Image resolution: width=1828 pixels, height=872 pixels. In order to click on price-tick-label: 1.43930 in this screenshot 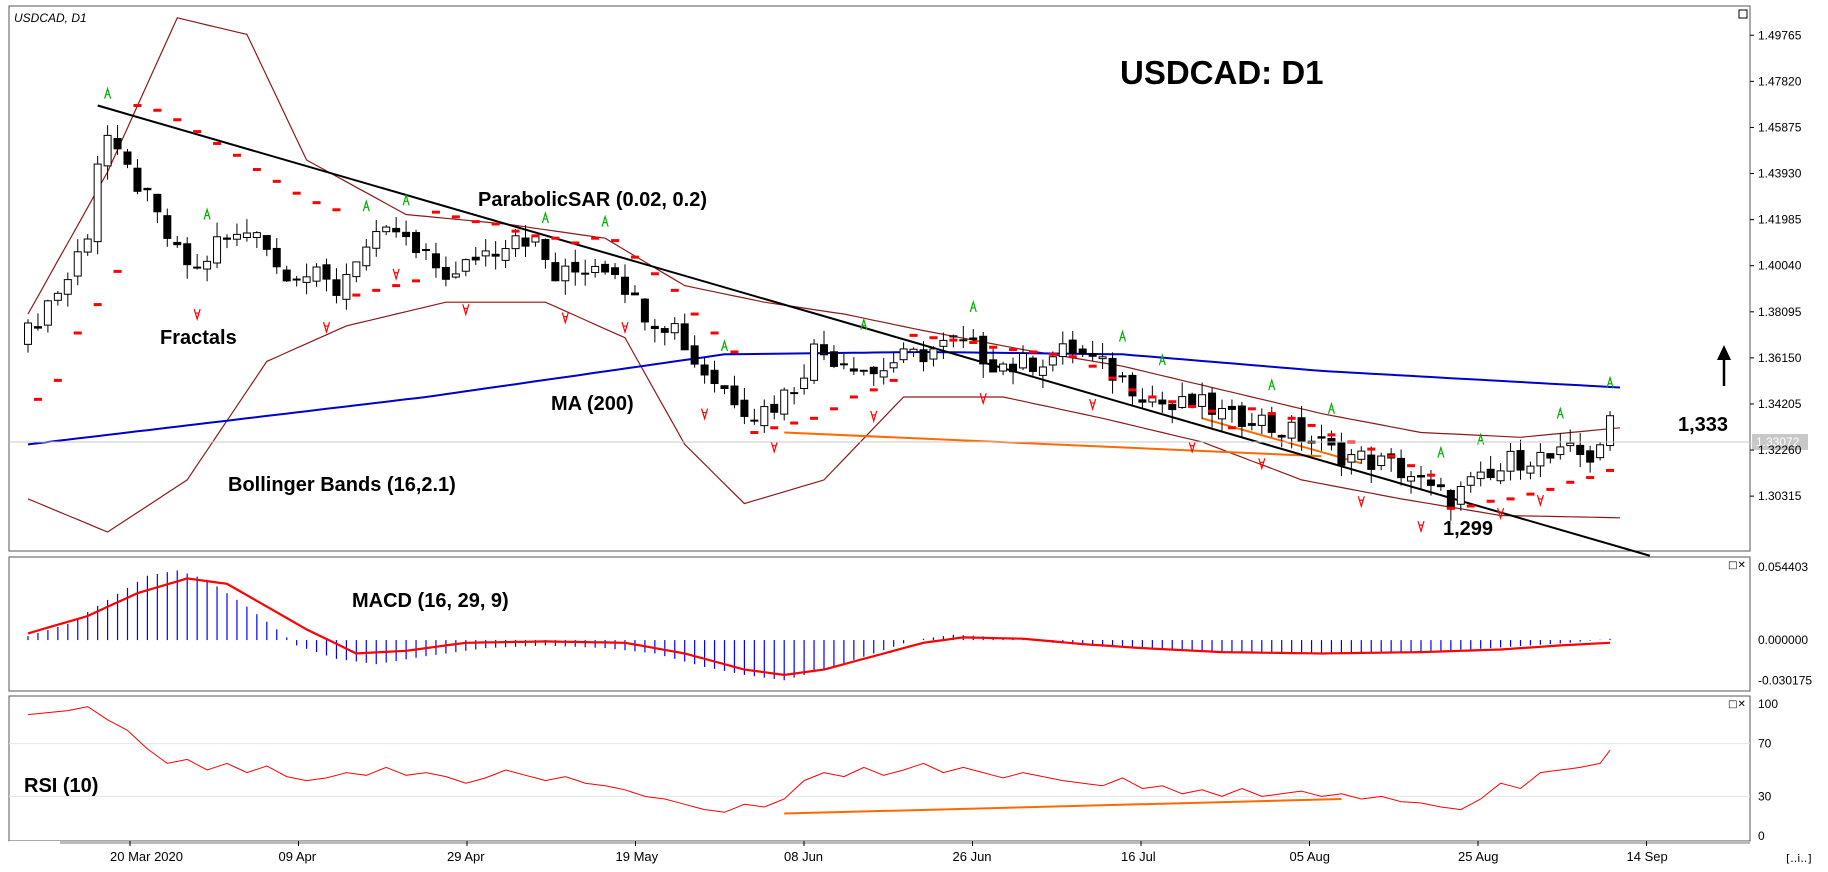, I will do `click(1780, 174)`.